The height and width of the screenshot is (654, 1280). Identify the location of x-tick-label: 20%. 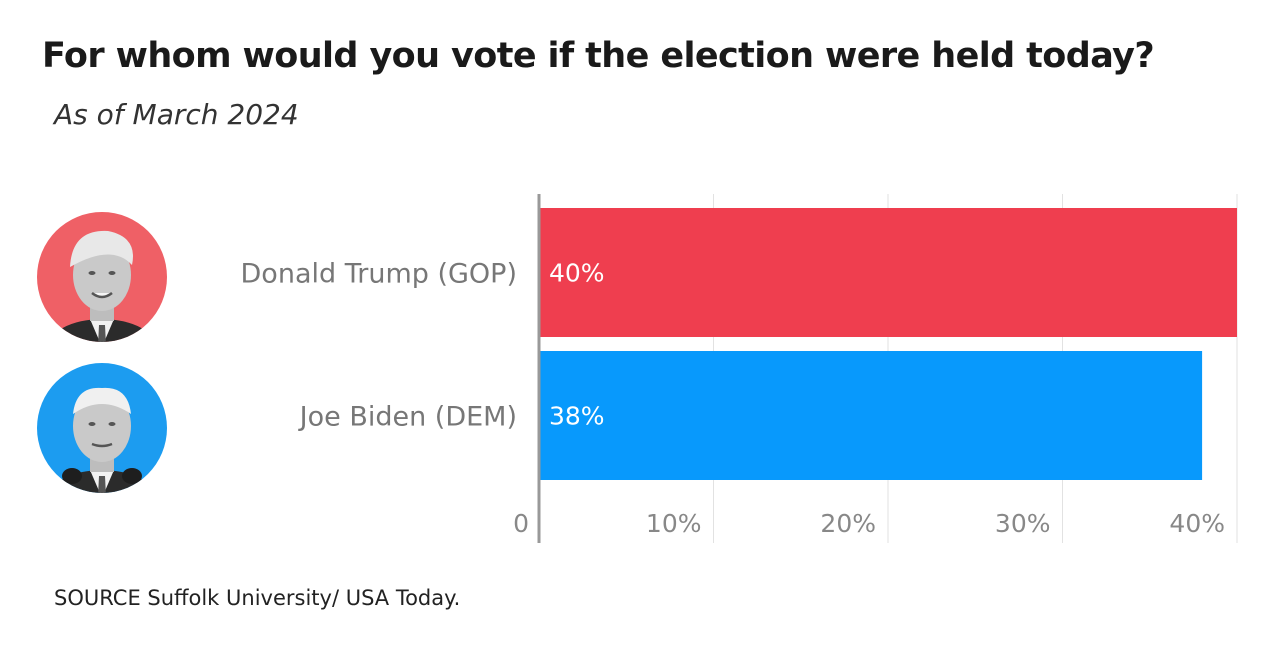
(848, 523).